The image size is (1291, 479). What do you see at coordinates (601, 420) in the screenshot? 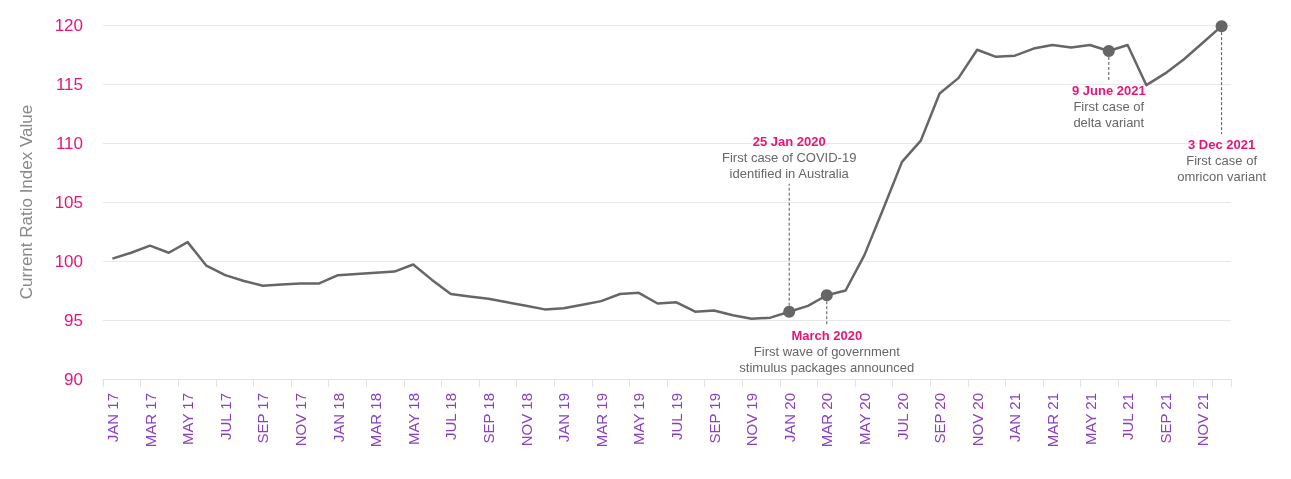
I see `x-tick-label: MAR 19` at bounding box center [601, 420].